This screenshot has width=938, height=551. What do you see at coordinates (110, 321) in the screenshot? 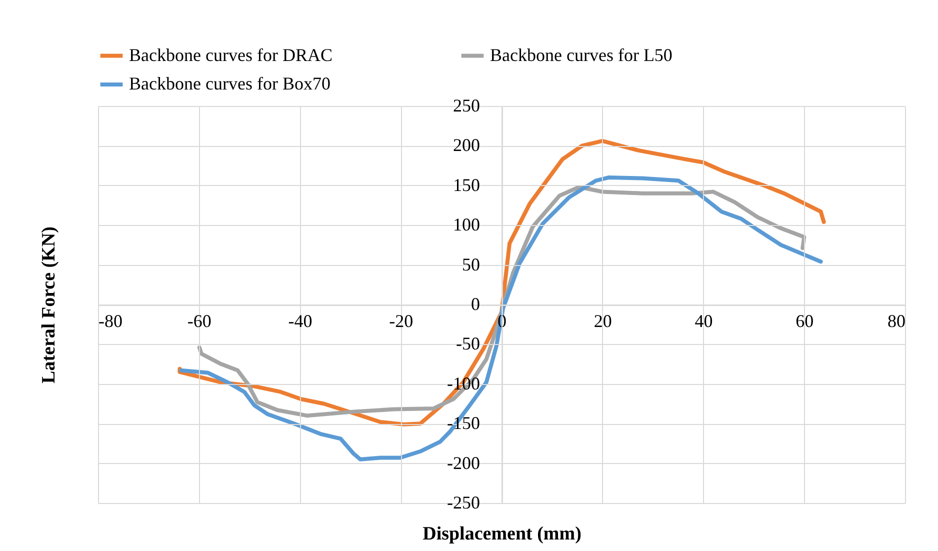
I see `x-tick-label: -80` at bounding box center [110, 321].